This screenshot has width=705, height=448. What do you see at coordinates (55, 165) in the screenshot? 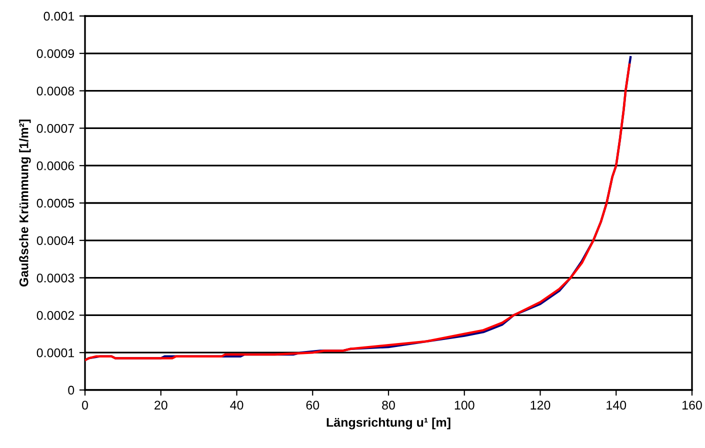
I see `y-tick-label: 0.0006` at bounding box center [55, 165].